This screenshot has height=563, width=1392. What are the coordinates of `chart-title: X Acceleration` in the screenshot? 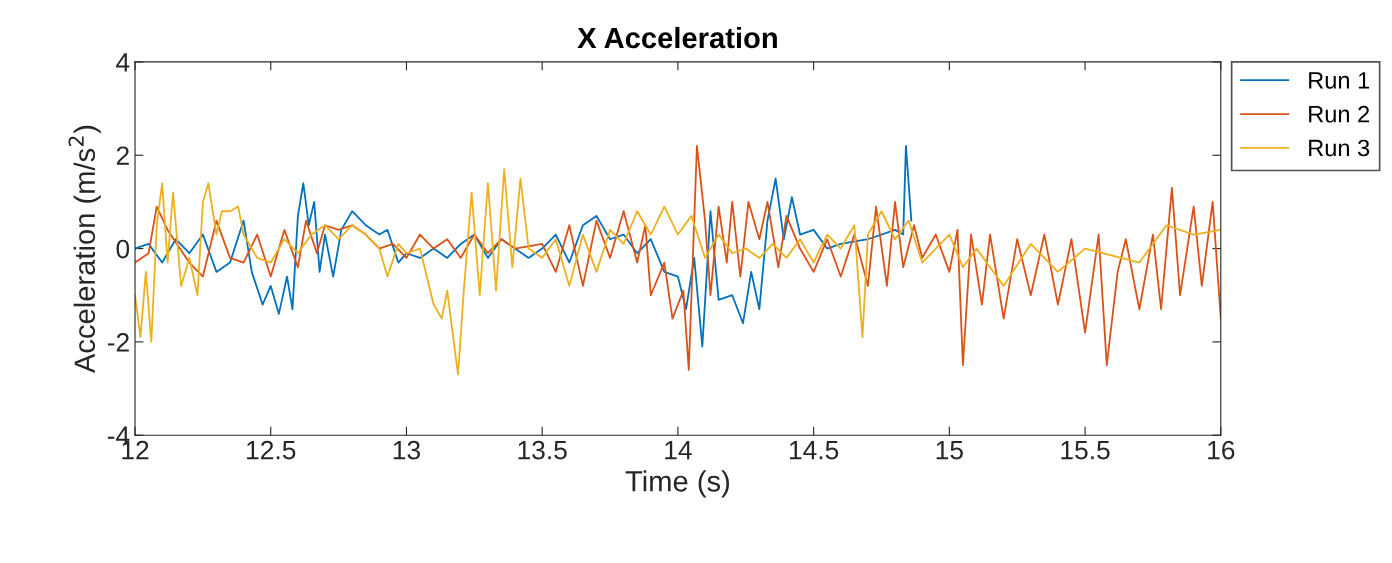 It's located at (677, 37).